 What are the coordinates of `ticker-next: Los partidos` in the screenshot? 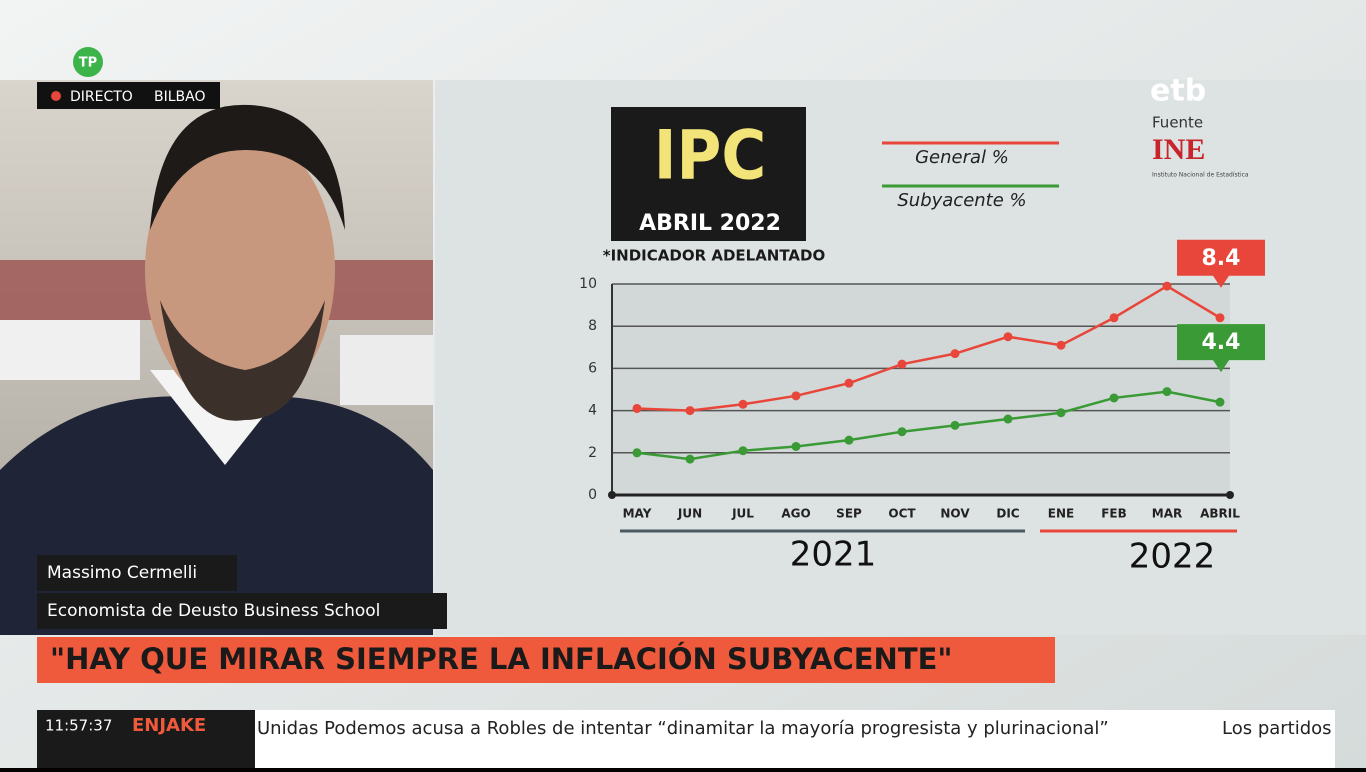 It's located at (1277, 728).